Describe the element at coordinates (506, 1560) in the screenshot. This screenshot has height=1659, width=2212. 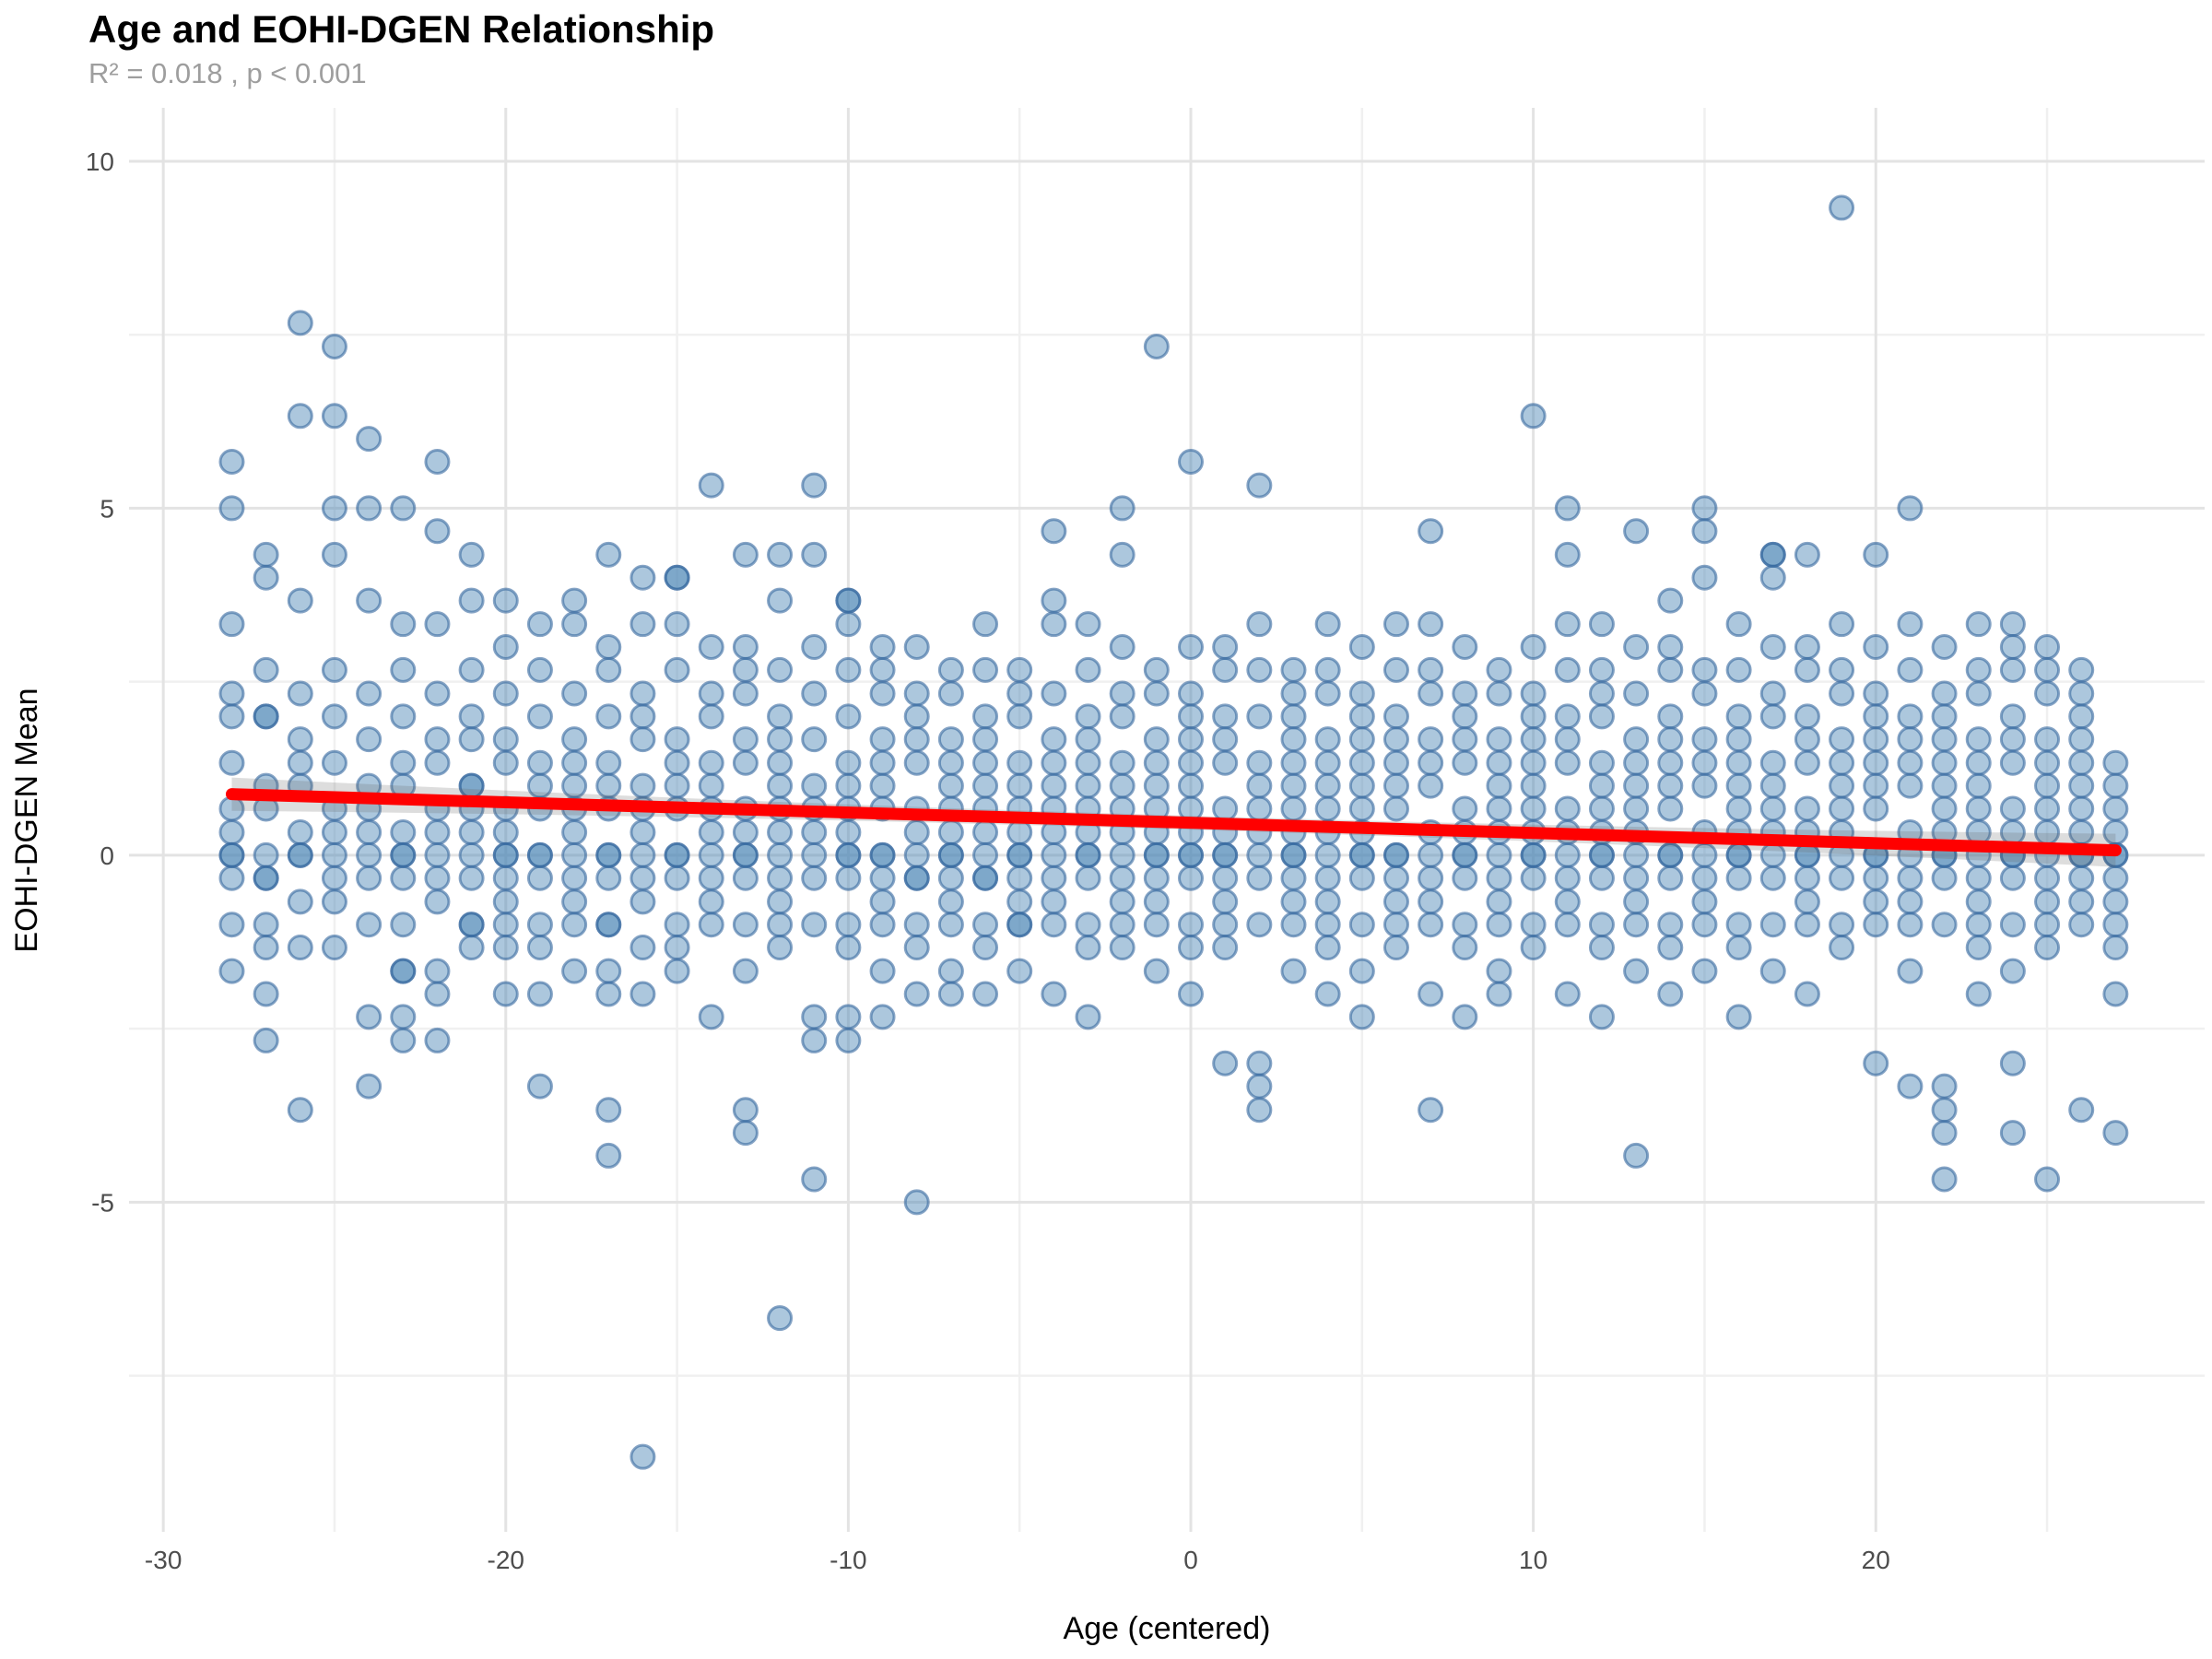
I see `x-tick-label: -20` at that location.